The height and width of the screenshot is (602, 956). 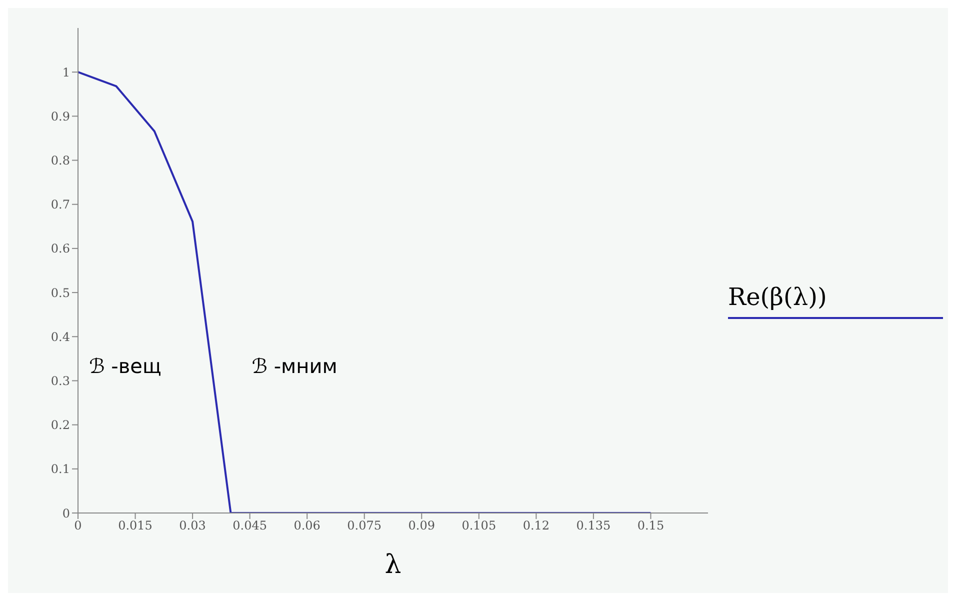 I want to click on annotation: ℬ -мним, so click(x=295, y=366).